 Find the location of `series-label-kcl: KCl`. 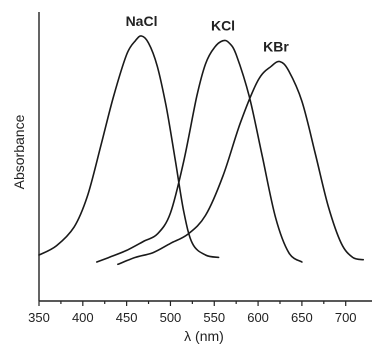

series-label-kcl: KCl is located at coordinates (223, 26).